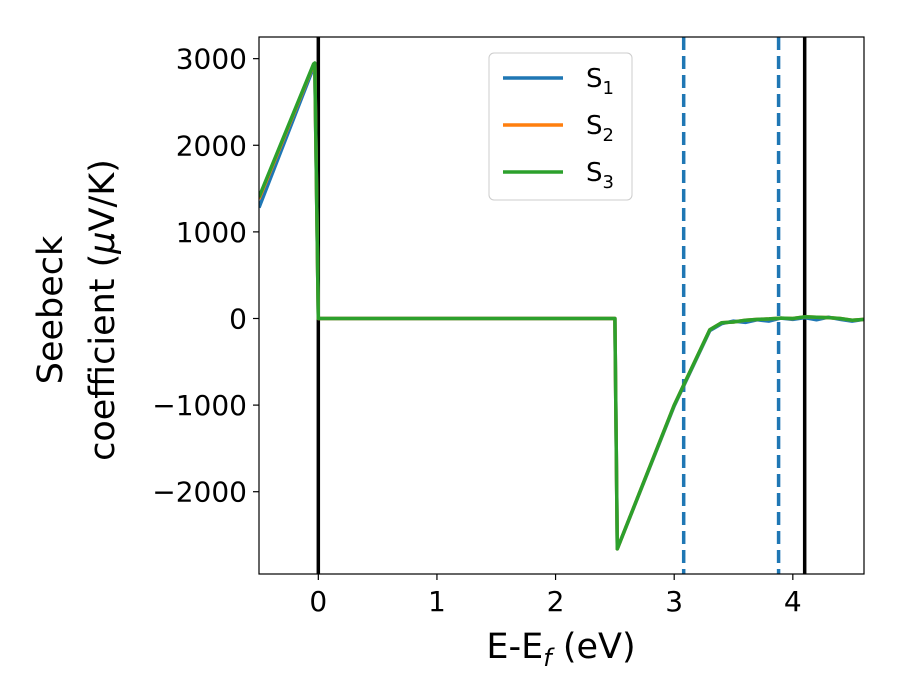  Describe the element at coordinates (199, 405) in the screenshot. I see `y-tick-label: −1000` at that location.